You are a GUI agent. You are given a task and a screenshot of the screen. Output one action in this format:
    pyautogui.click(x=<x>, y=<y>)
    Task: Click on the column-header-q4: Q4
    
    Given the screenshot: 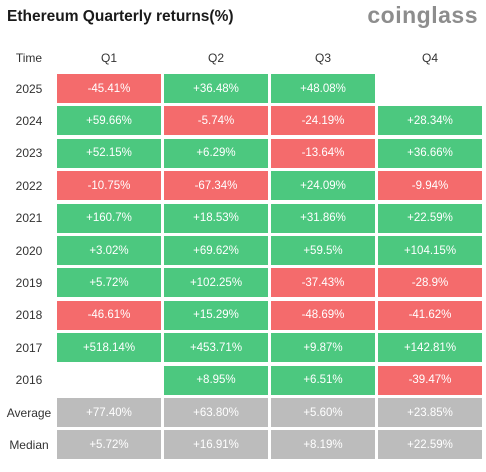 What is the action you would take?
    pyautogui.click(x=429, y=58)
    